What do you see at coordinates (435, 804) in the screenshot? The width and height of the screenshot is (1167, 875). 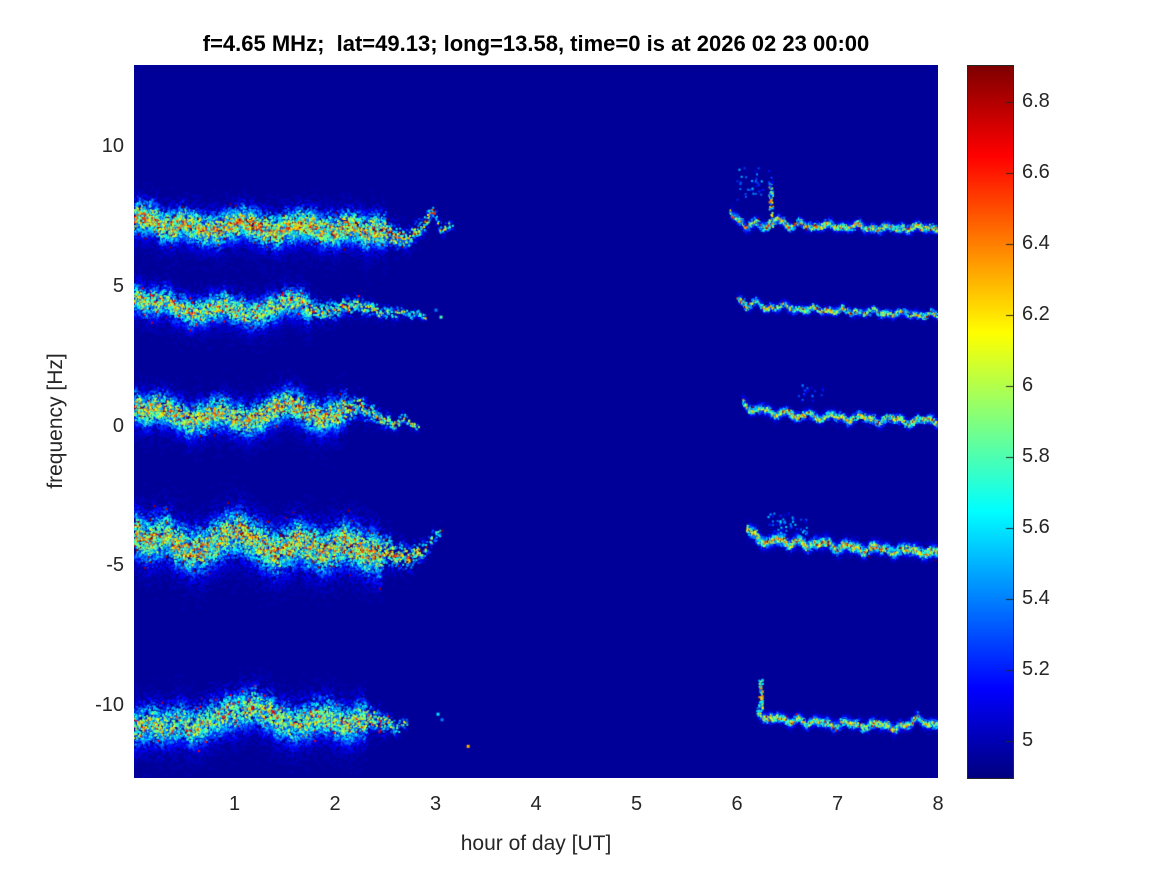 I see `x-tick-label: 3` at bounding box center [435, 804].